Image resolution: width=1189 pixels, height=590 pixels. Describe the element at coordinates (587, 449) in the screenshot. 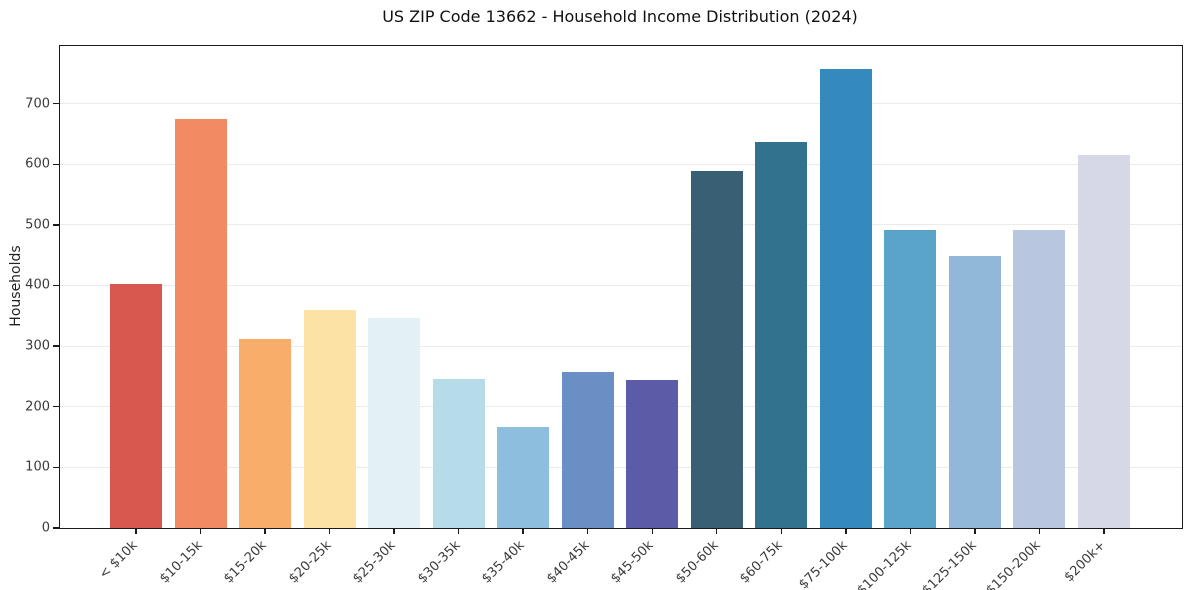

I see `bar-40-45k` at that location.